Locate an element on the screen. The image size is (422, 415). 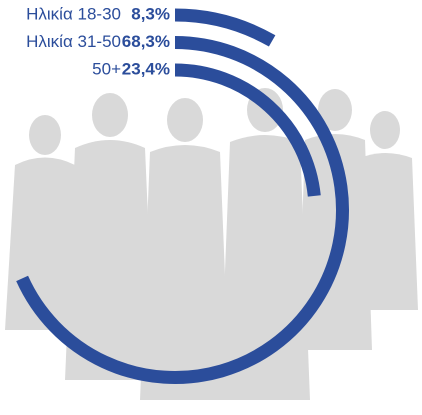
value-label: 8,3% is located at coordinates (150, 13).